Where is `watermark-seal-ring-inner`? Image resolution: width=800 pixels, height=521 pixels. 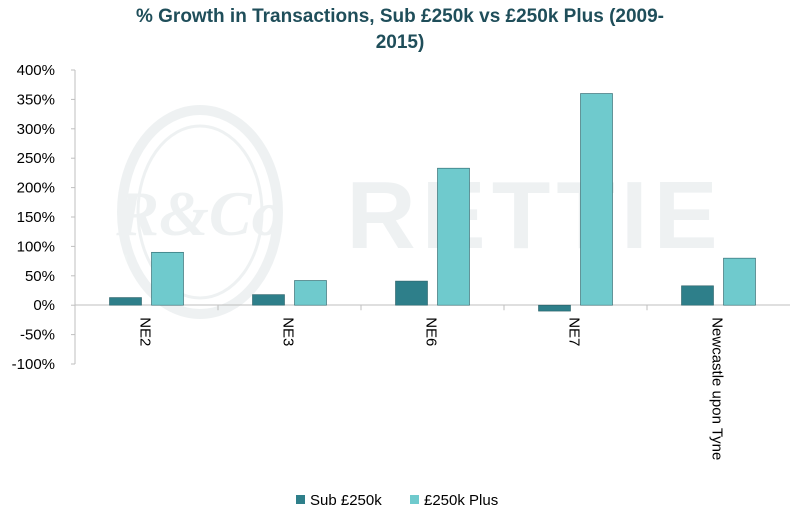 watermark-seal-ring-inner is located at coordinates (200, 212).